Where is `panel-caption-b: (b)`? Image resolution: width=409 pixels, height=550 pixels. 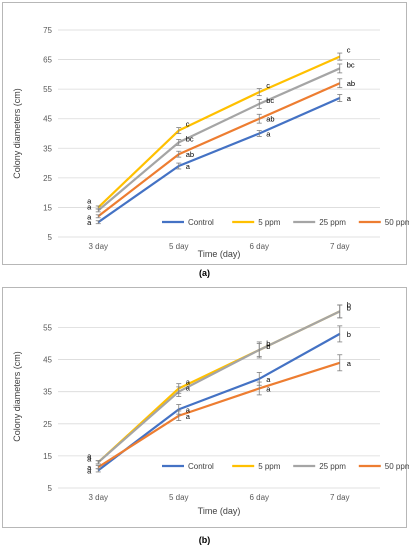
panel-caption-b: (b) is located at coordinates (204, 540).